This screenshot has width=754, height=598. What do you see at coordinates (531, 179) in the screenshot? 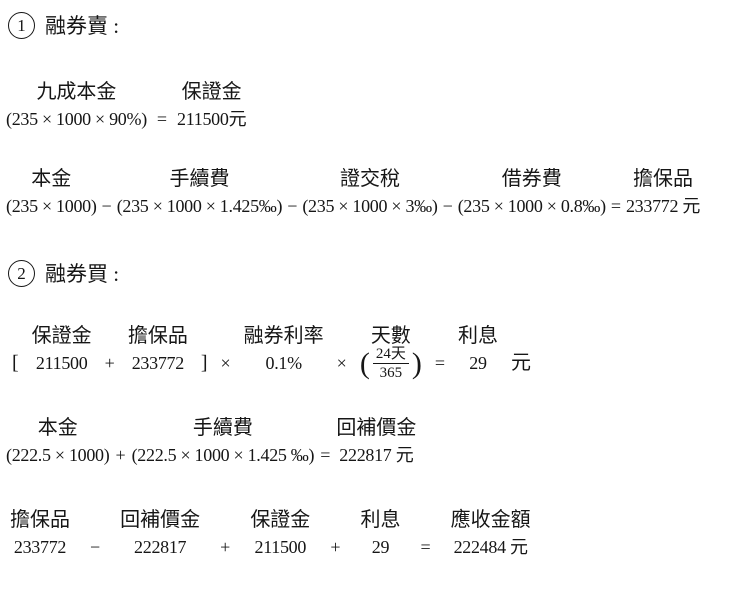
I see `segment-label: 借券費` at bounding box center [531, 179].